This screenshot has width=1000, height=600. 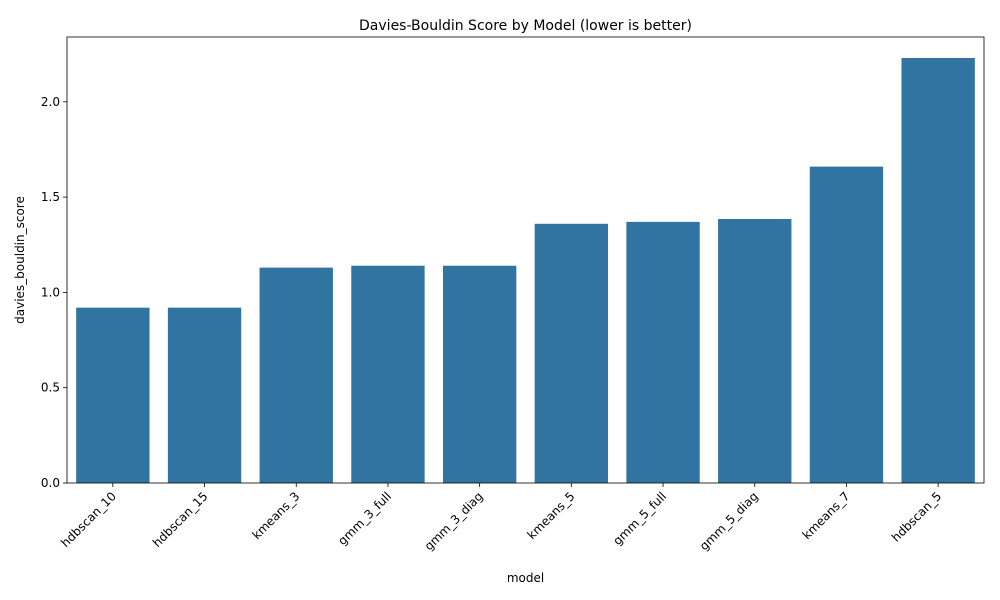 What do you see at coordinates (20, 260) in the screenshot?
I see `y-axis-title: davies_bouldin_score` at bounding box center [20, 260].